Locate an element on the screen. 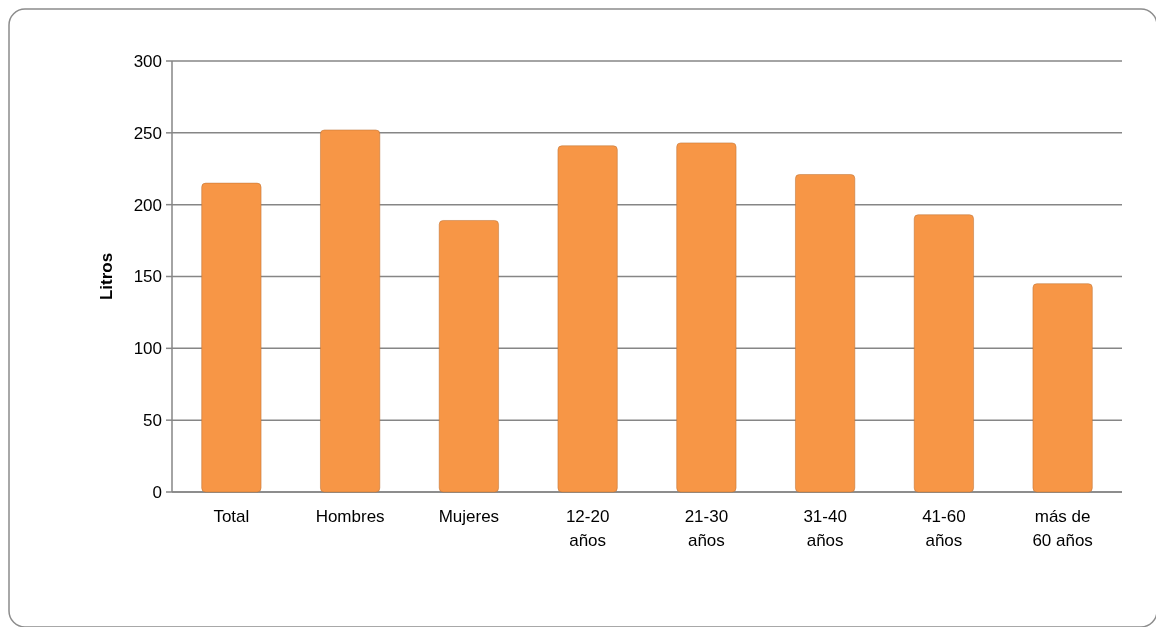 The width and height of the screenshot is (1156, 627). x-tick-label: 21-30 años is located at coordinates (706, 528).